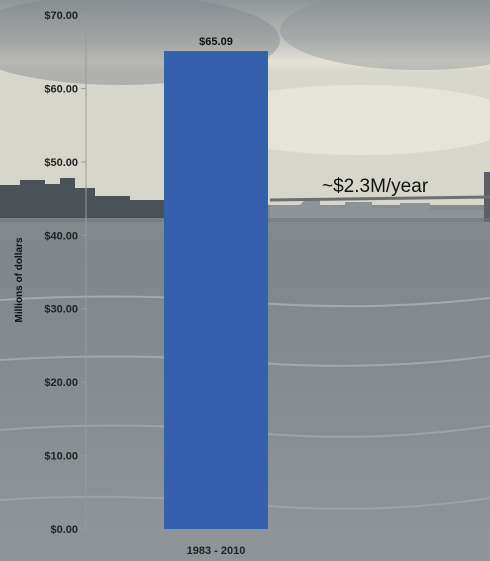  What do you see at coordinates (216, 42) in the screenshot?
I see `bar-data-label: $65.09` at bounding box center [216, 42].